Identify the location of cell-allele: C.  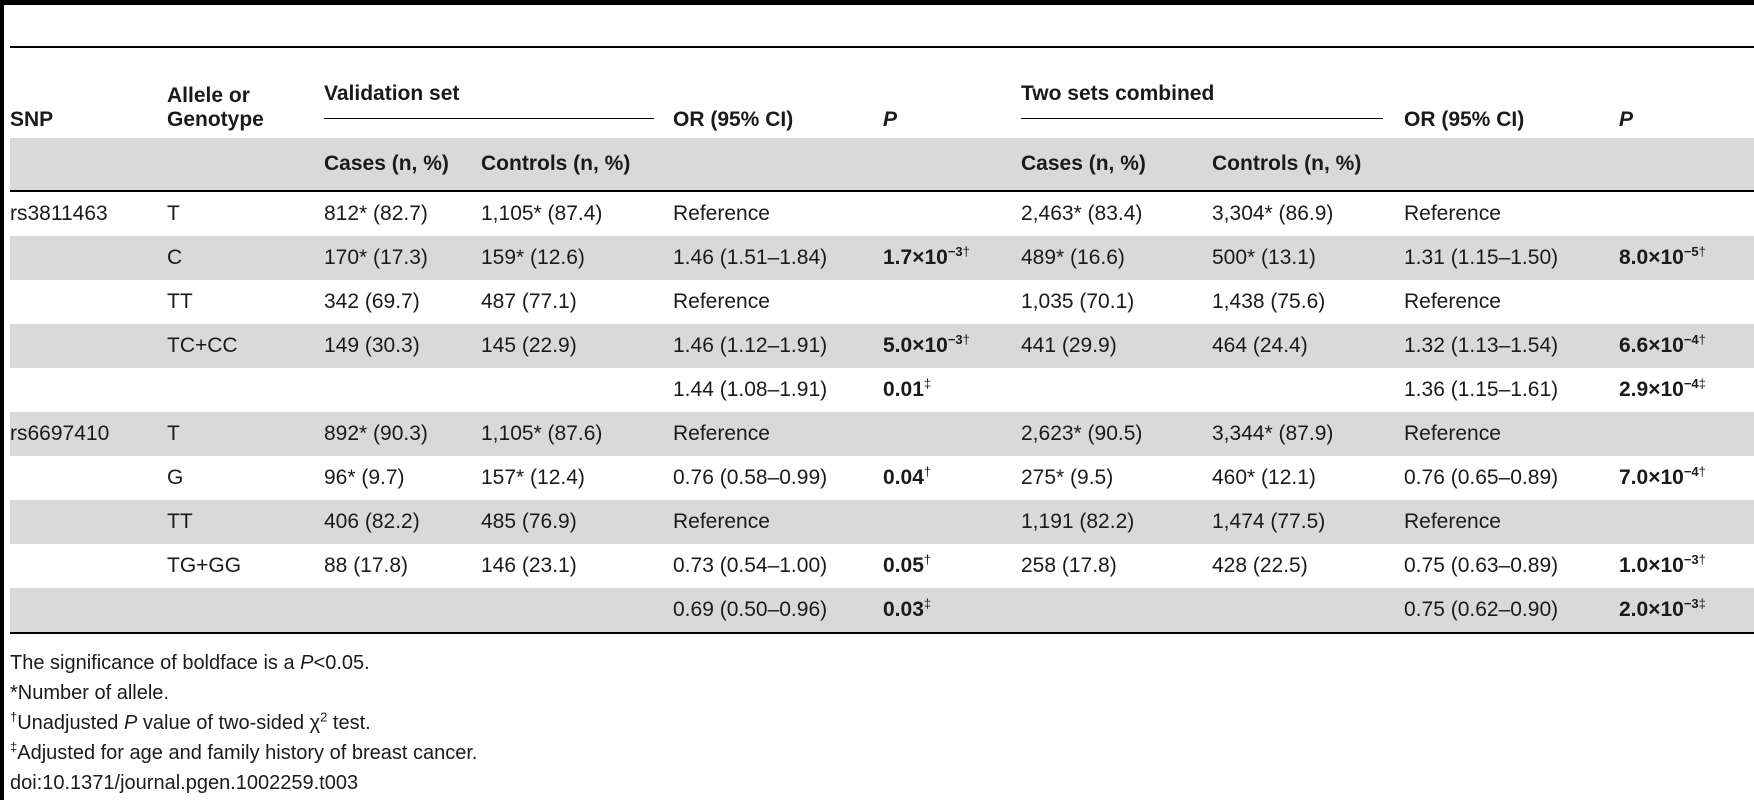
(245, 258).